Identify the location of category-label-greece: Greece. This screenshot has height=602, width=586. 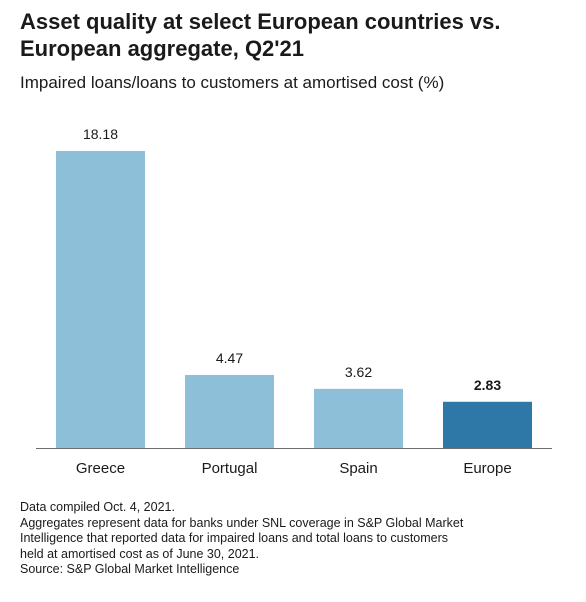
(100, 468).